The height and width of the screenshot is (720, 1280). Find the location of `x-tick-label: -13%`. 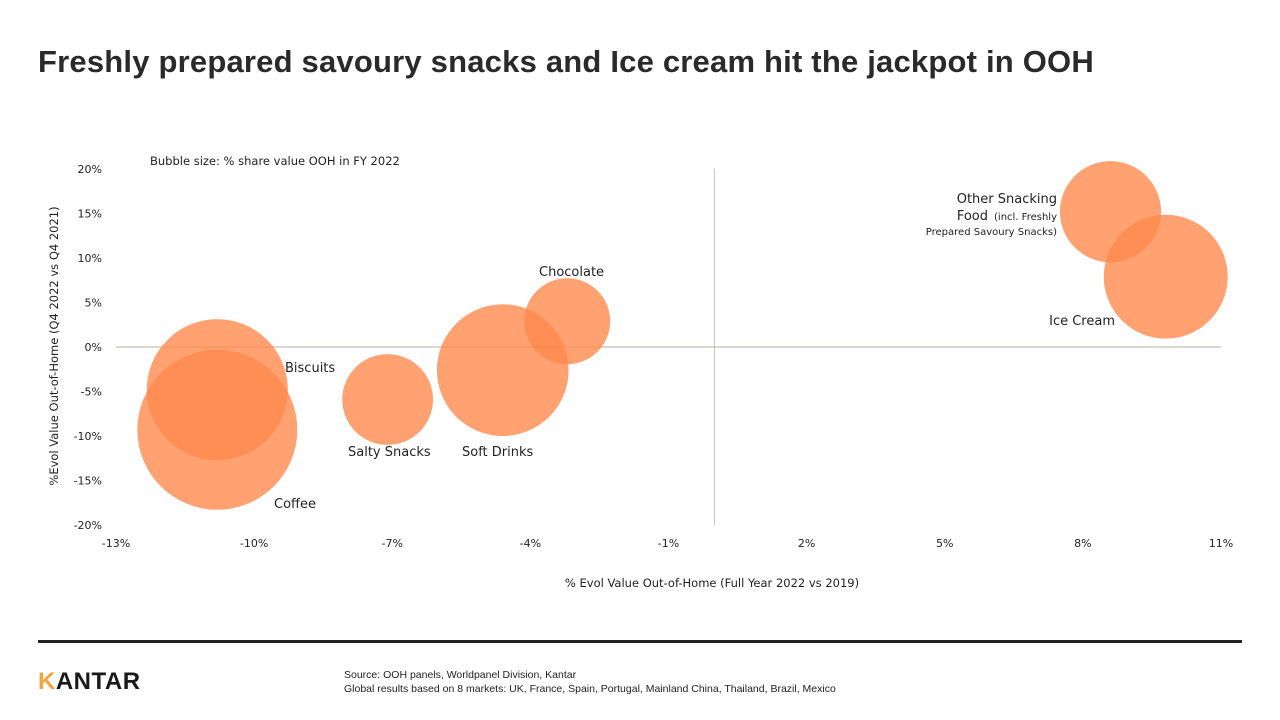

x-tick-label: -13% is located at coordinates (116, 543).